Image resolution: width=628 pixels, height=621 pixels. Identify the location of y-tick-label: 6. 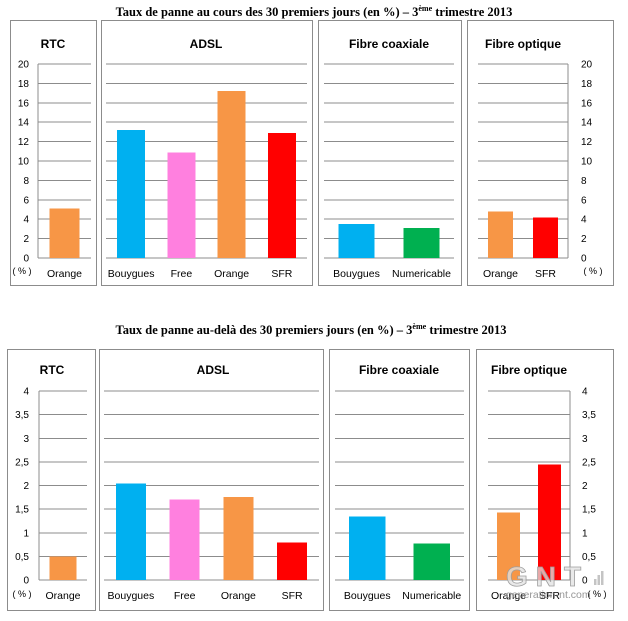
(26, 200).